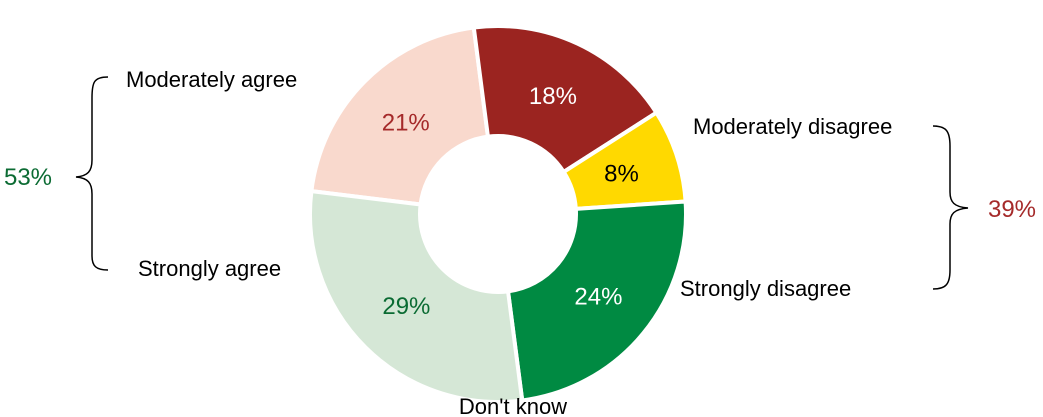  What do you see at coordinates (792, 126) in the screenshot?
I see `category-label-moderately-disagree: Moderately disagree` at bounding box center [792, 126].